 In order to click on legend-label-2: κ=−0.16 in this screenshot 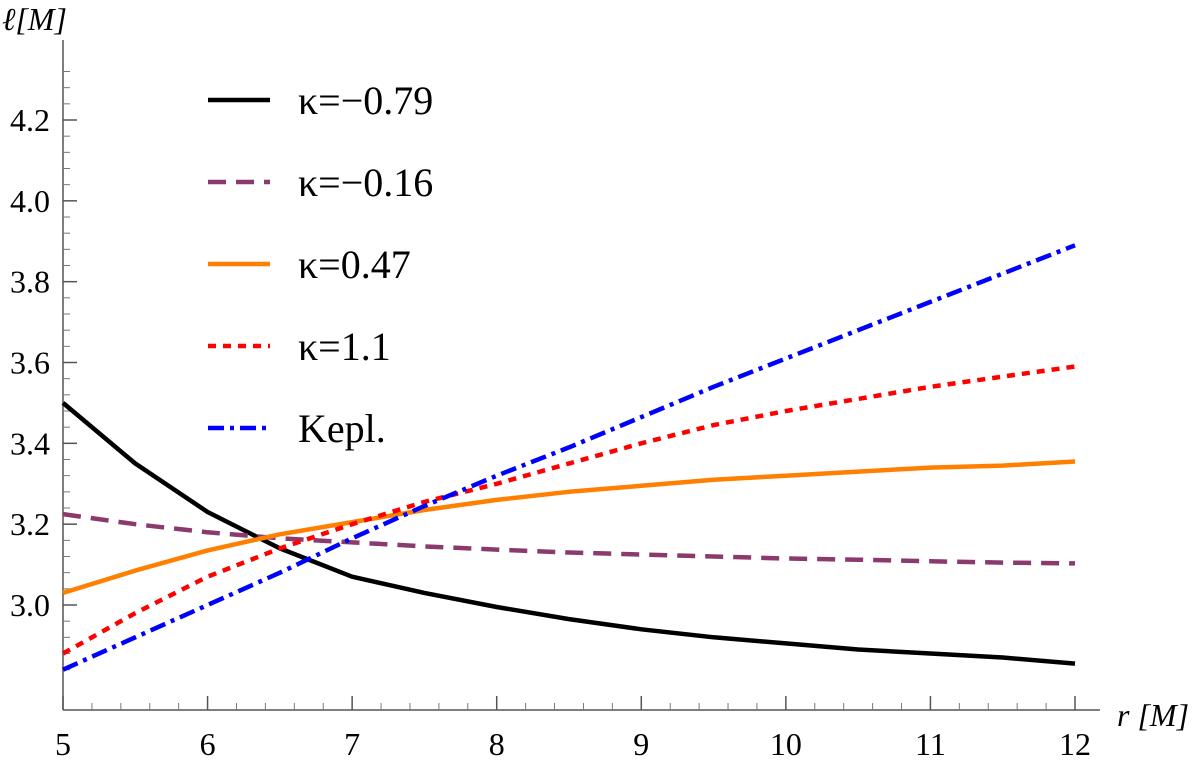, I will do `click(365, 182)`.